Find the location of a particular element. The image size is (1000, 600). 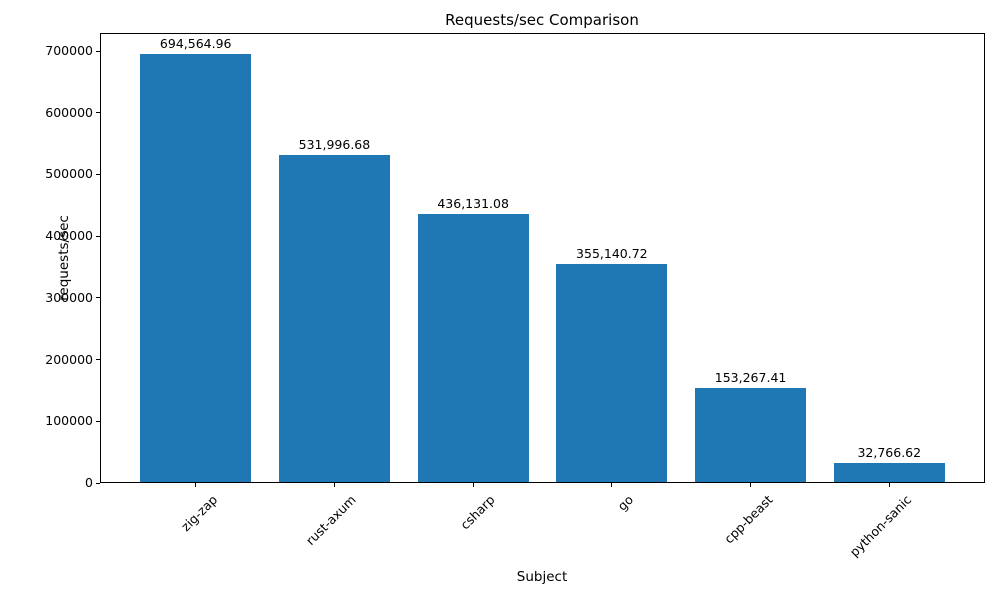

y-tick-label: 400000 is located at coordinates (69, 236).